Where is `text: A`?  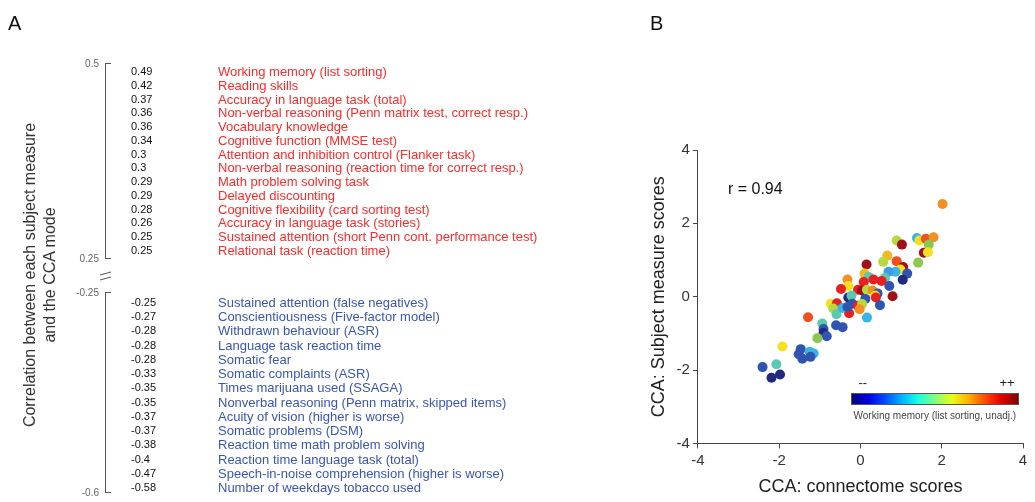
text: A is located at coordinates (15, 23).